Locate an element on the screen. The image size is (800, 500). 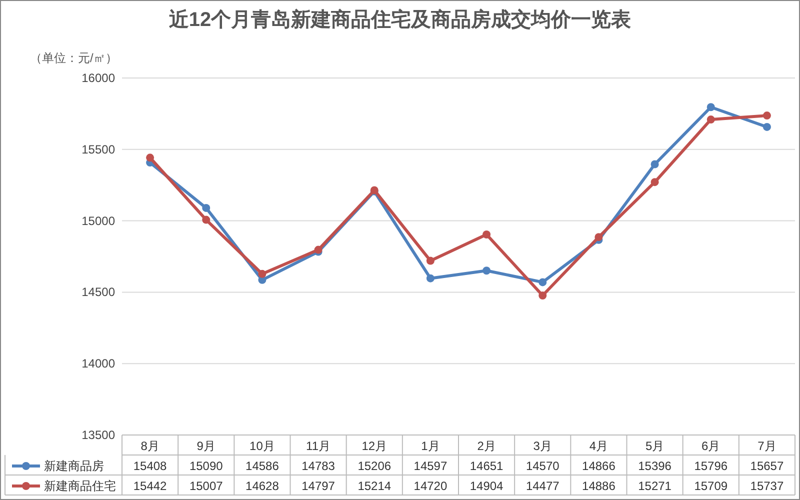
x-tick-label: 11月 is located at coordinates (318, 446).